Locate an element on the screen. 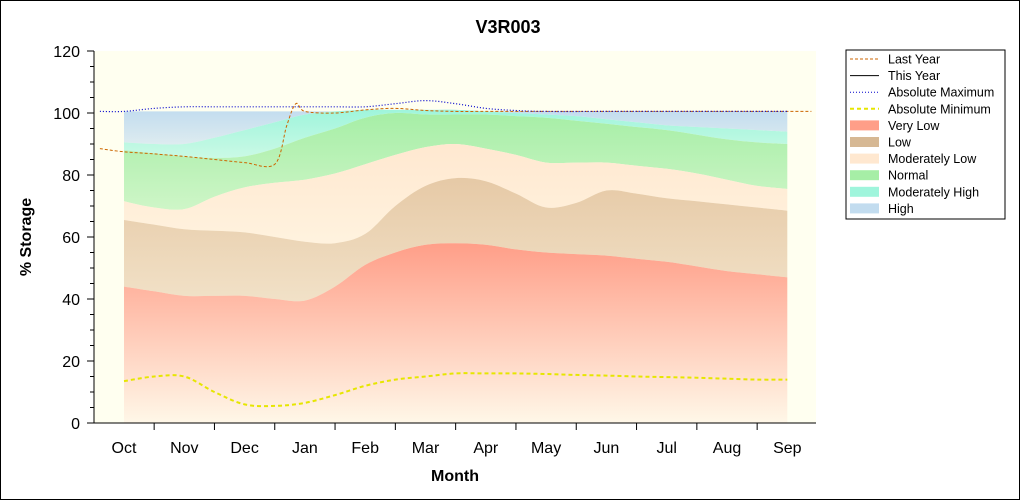  x-tick-label-mar: Mar is located at coordinates (426, 448).